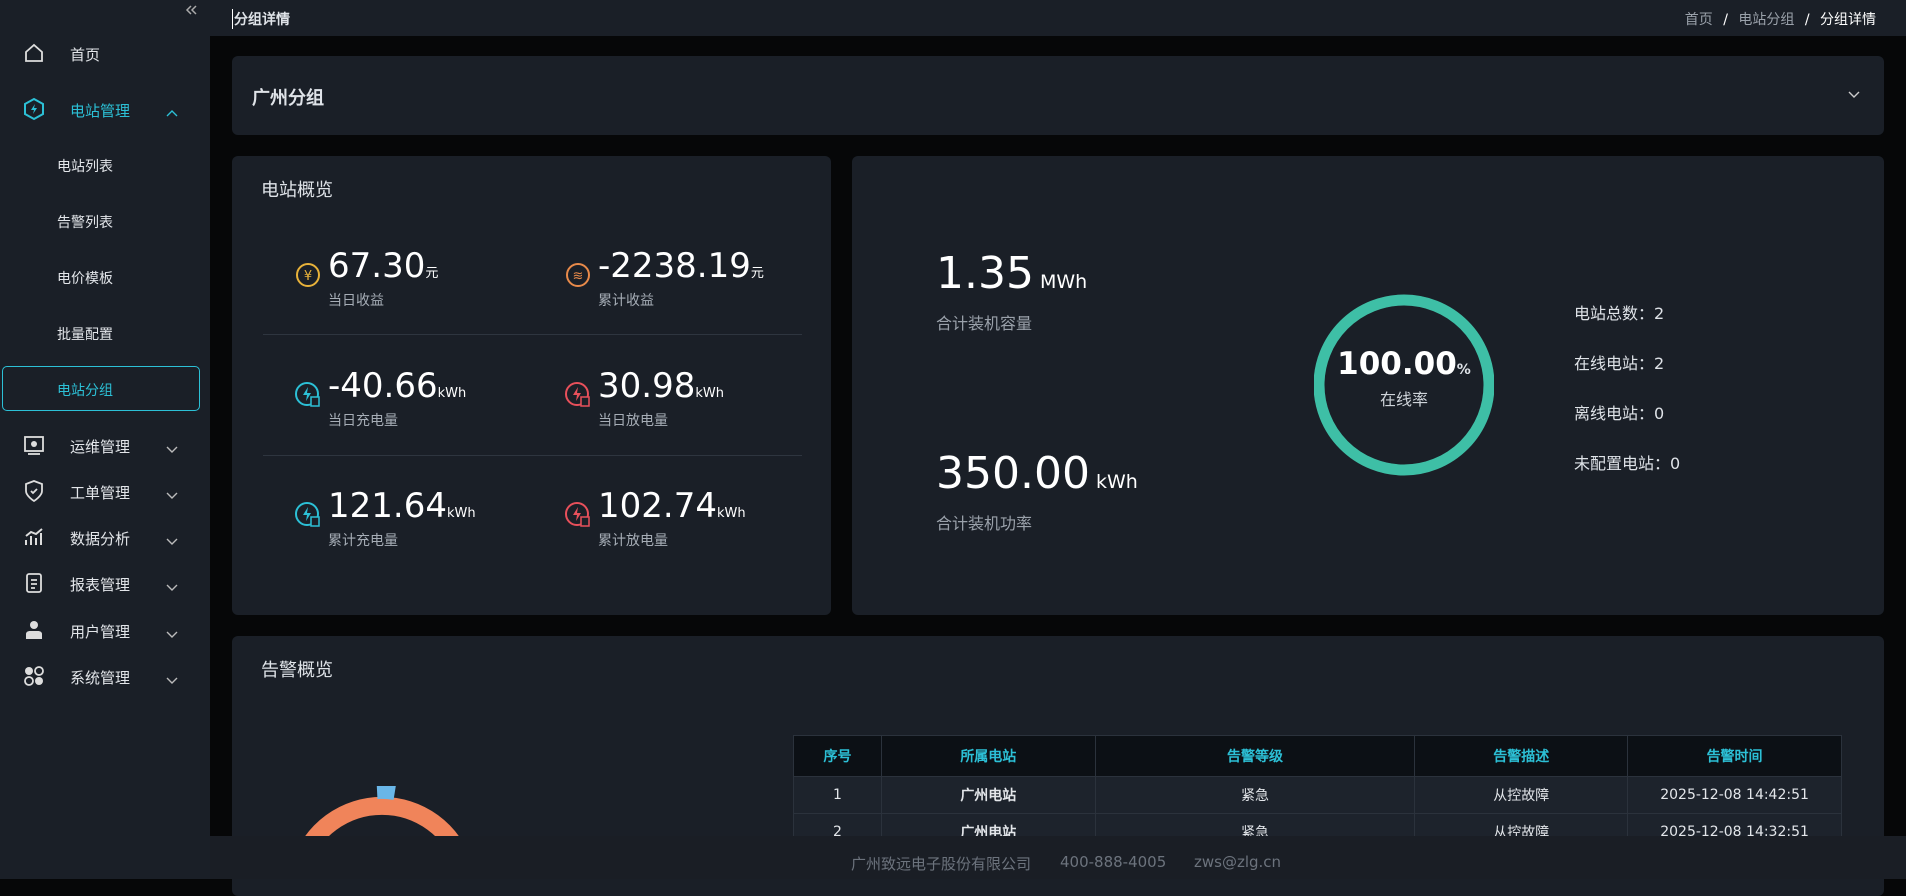  What do you see at coordinates (1403, 399) in the screenshot?
I see `rate-label: 在线率` at bounding box center [1403, 399].